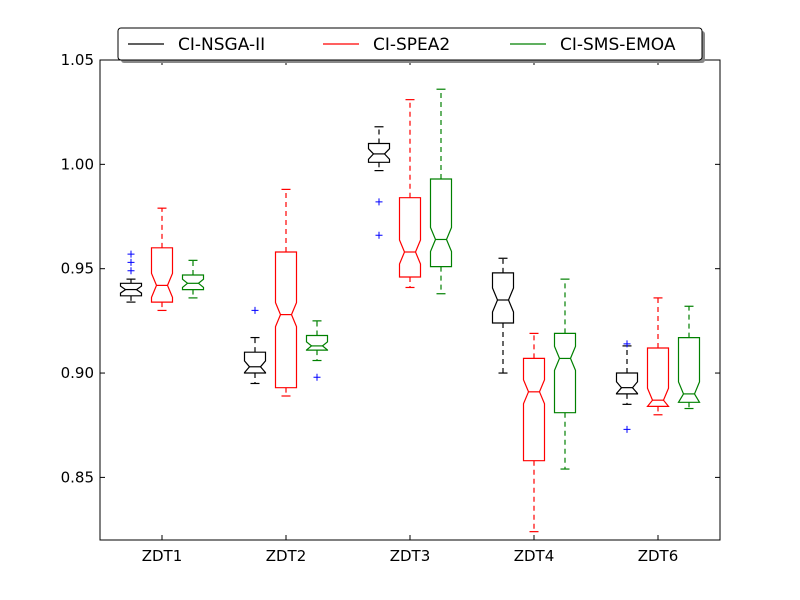 The height and width of the screenshot is (600, 800). What do you see at coordinates (658, 556) in the screenshot?
I see `x-tick-label-zdt6: ZDT6` at bounding box center [658, 556].